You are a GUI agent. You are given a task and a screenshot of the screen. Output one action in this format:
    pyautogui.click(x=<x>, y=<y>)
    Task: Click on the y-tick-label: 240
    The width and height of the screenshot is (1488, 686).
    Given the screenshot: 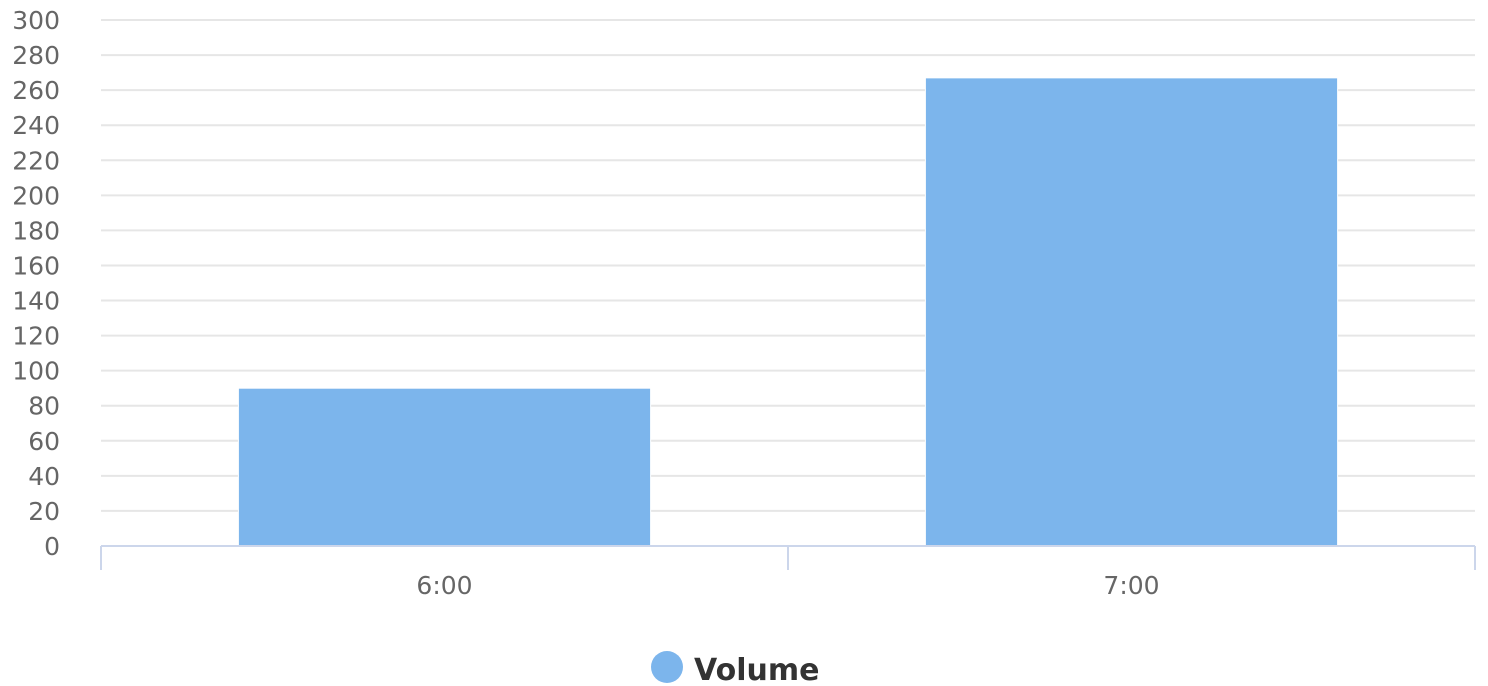 What is the action you would take?
    pyautogui.click(x=36, y=125)
    